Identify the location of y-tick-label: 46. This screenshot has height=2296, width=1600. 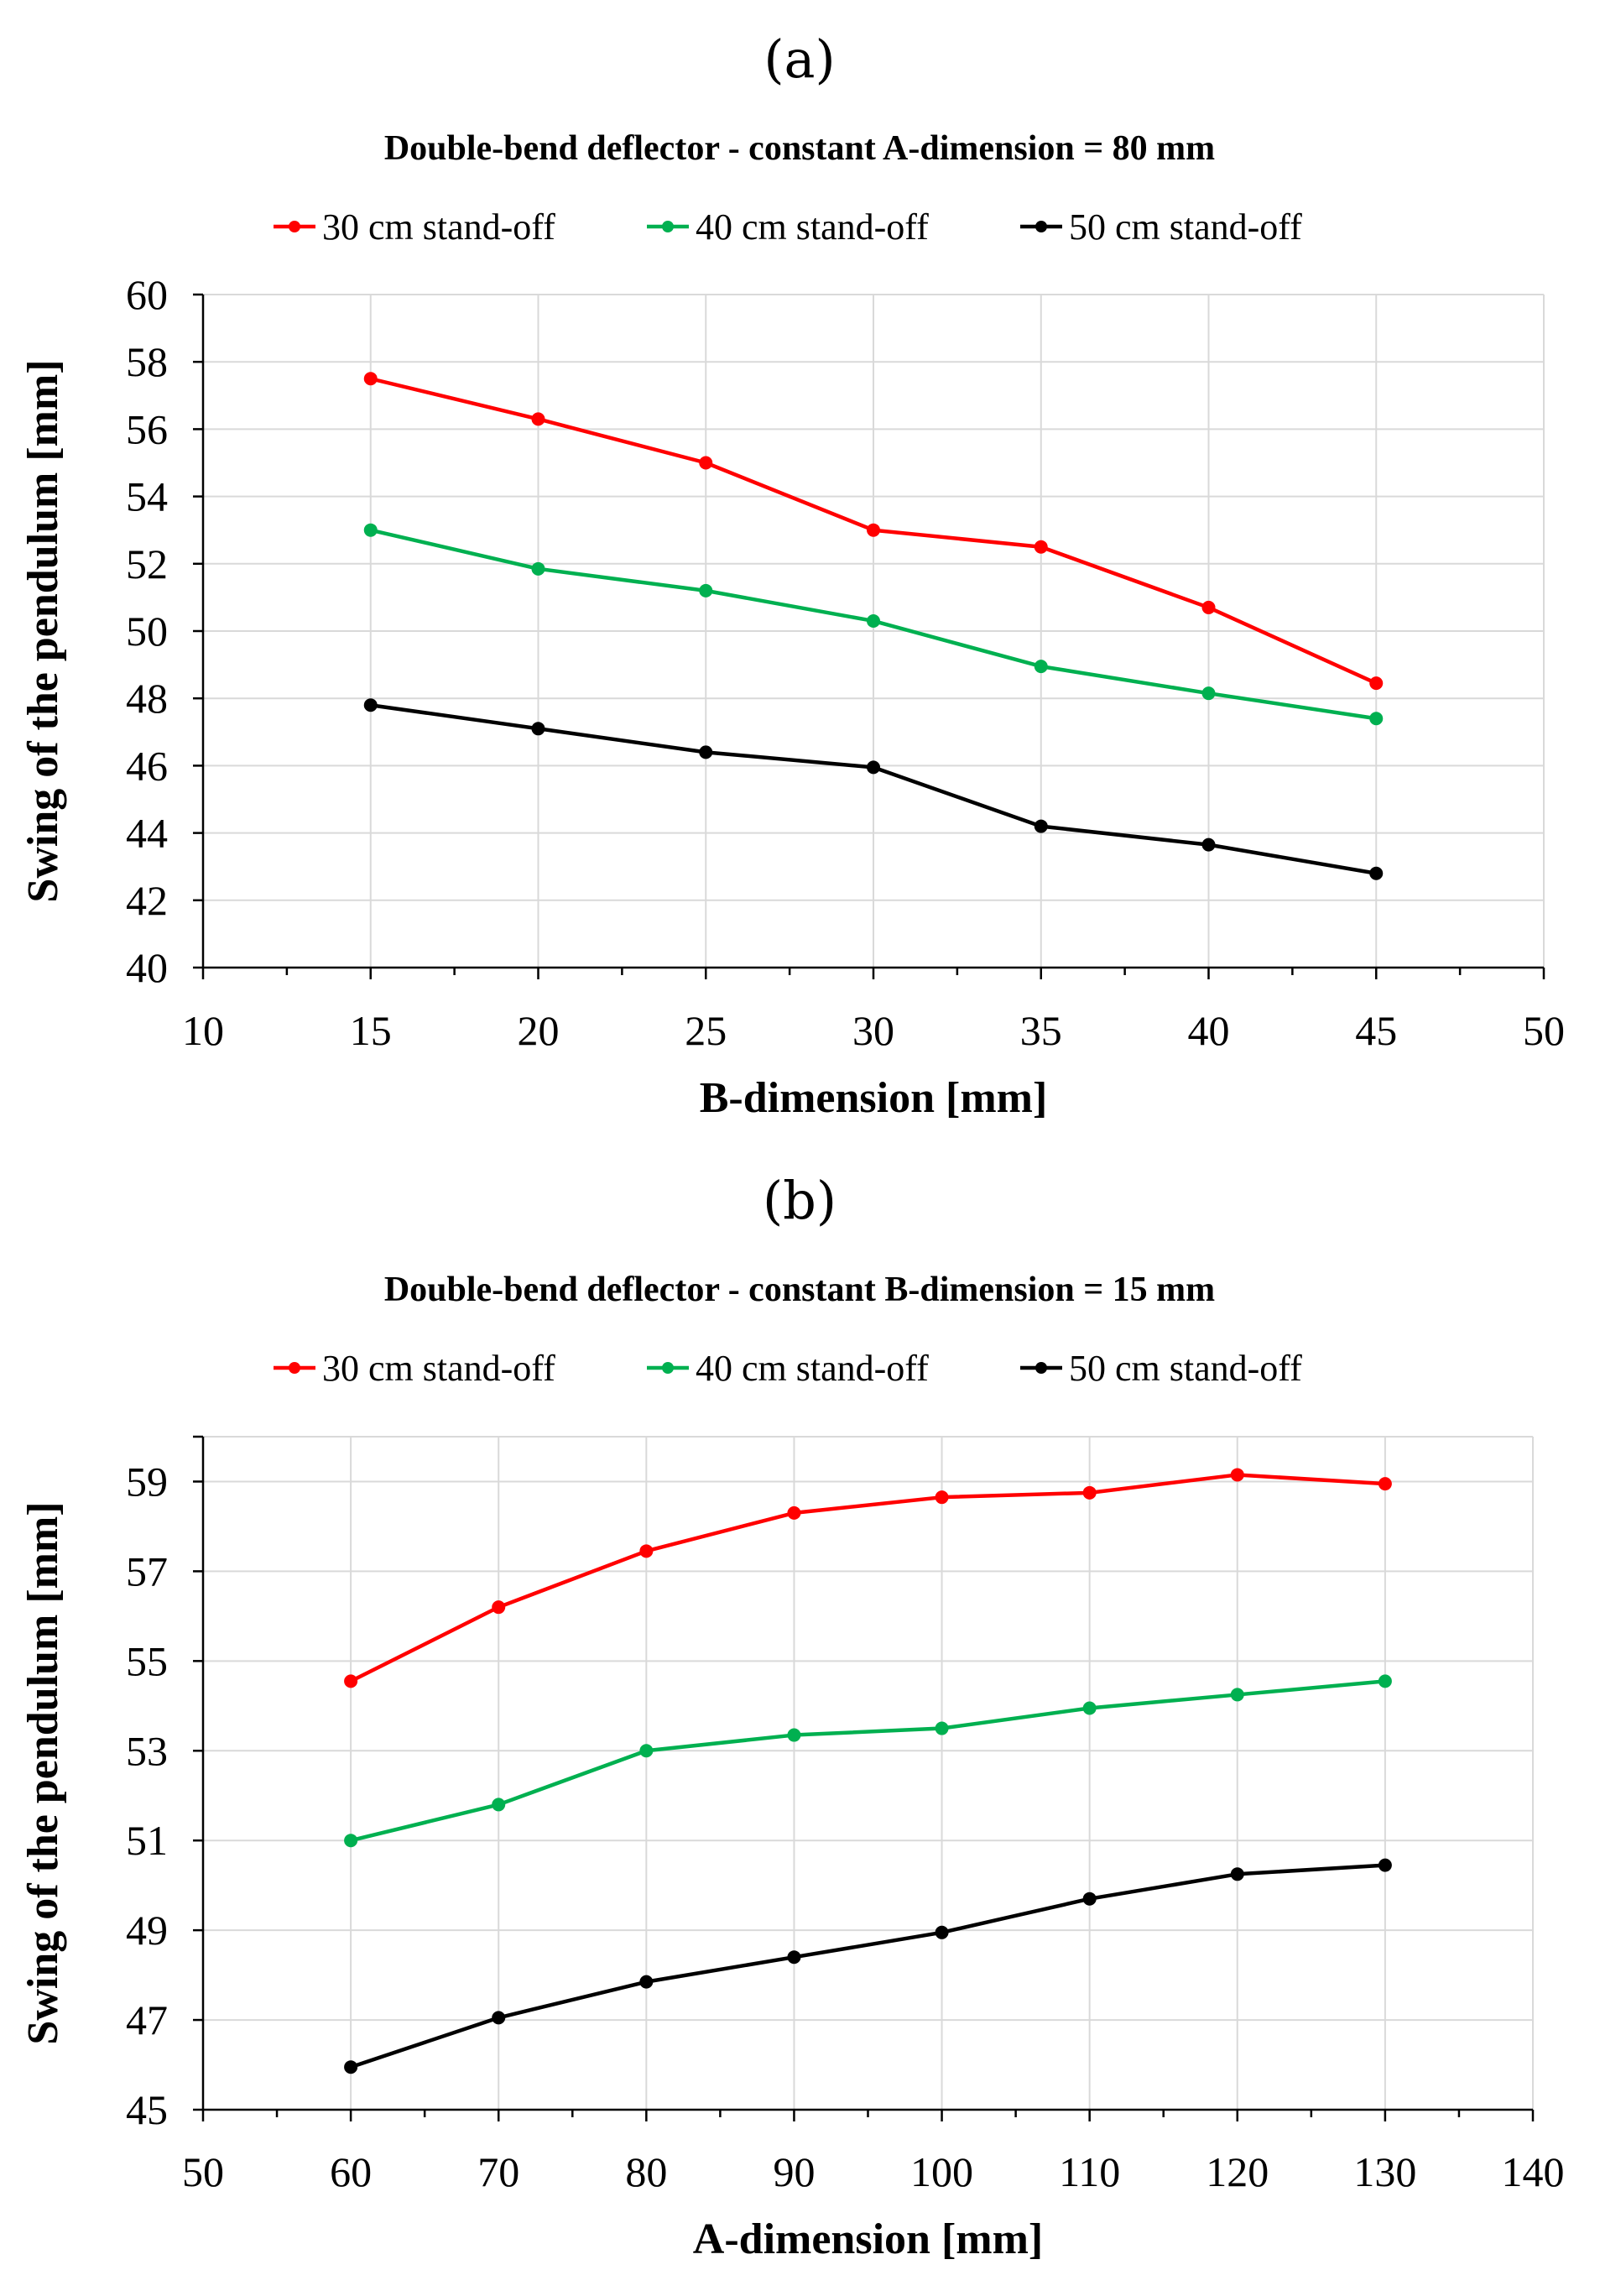
(147, 765).